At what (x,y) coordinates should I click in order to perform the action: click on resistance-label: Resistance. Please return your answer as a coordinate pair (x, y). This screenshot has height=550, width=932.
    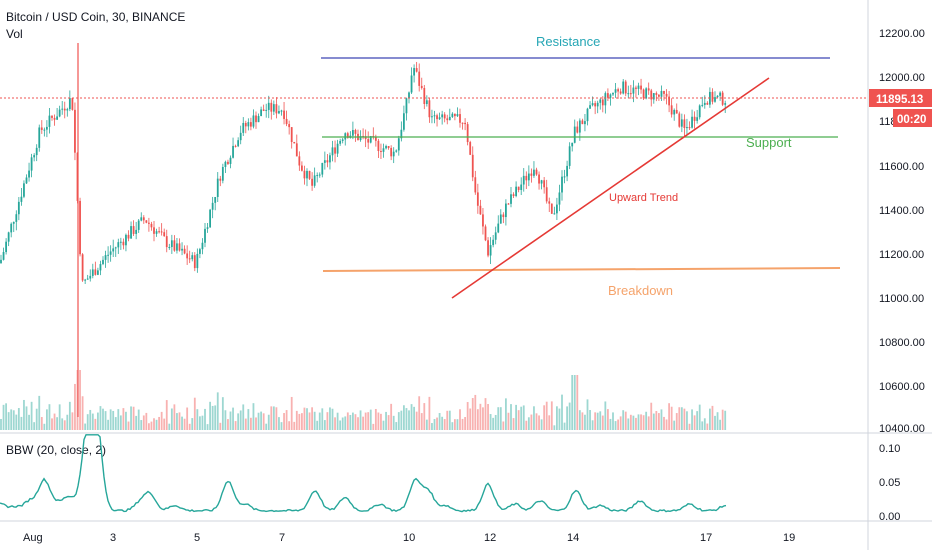
    Looking at the image, I should click on (568, 41).